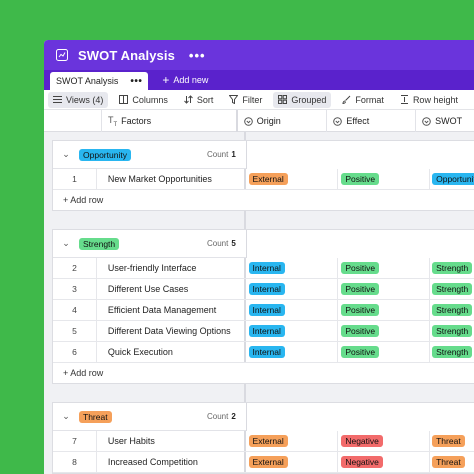  Describe the element at coordinates (171, 462) in the screenshot. I see `factor-cell: Increased Competition` at that location.